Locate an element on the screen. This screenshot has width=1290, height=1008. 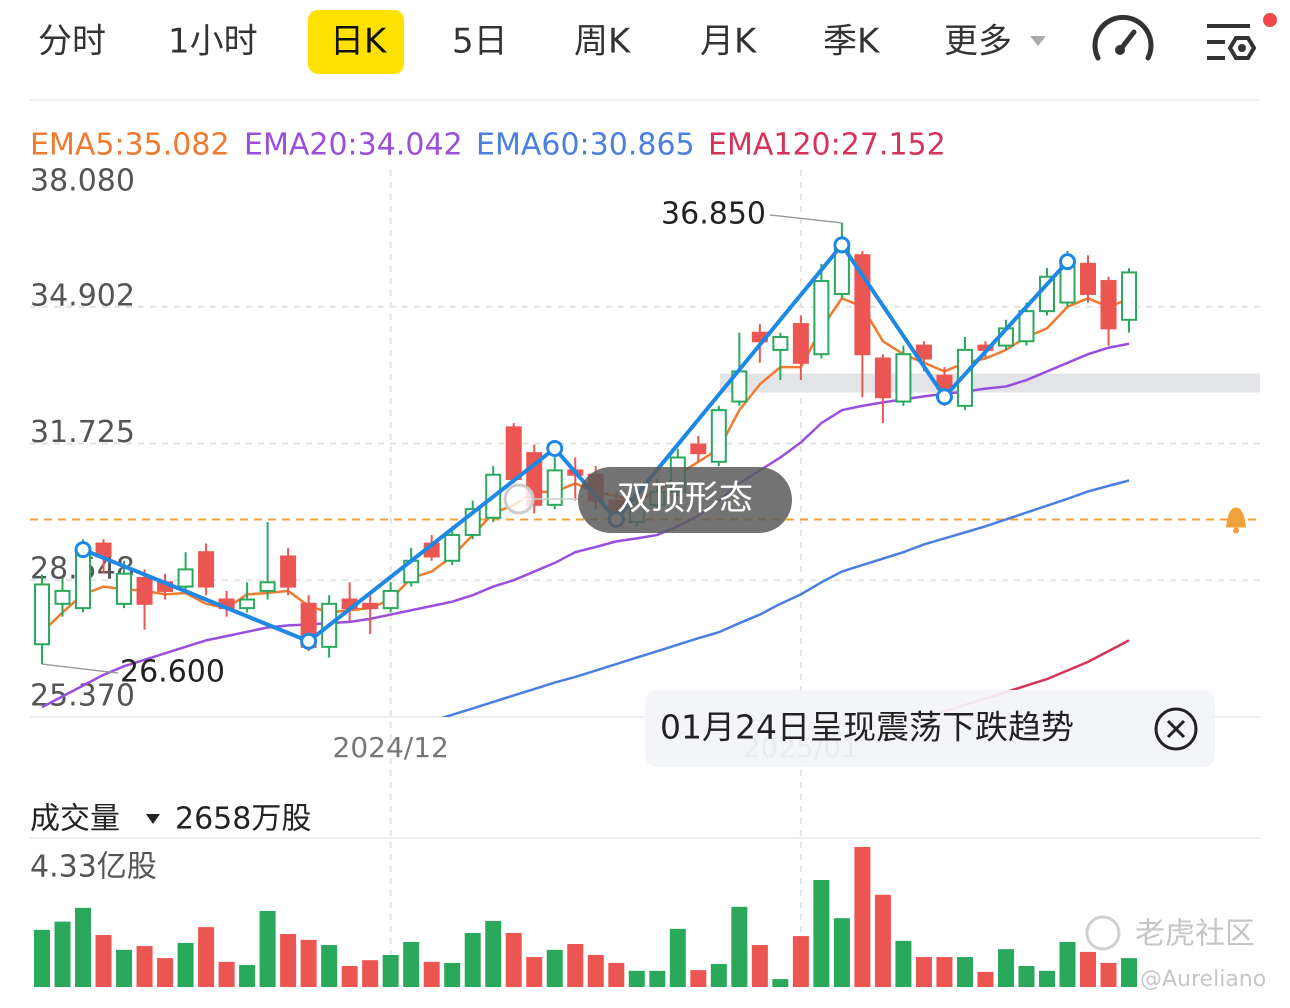
notification-dot is located at coordinates (1270, 20).